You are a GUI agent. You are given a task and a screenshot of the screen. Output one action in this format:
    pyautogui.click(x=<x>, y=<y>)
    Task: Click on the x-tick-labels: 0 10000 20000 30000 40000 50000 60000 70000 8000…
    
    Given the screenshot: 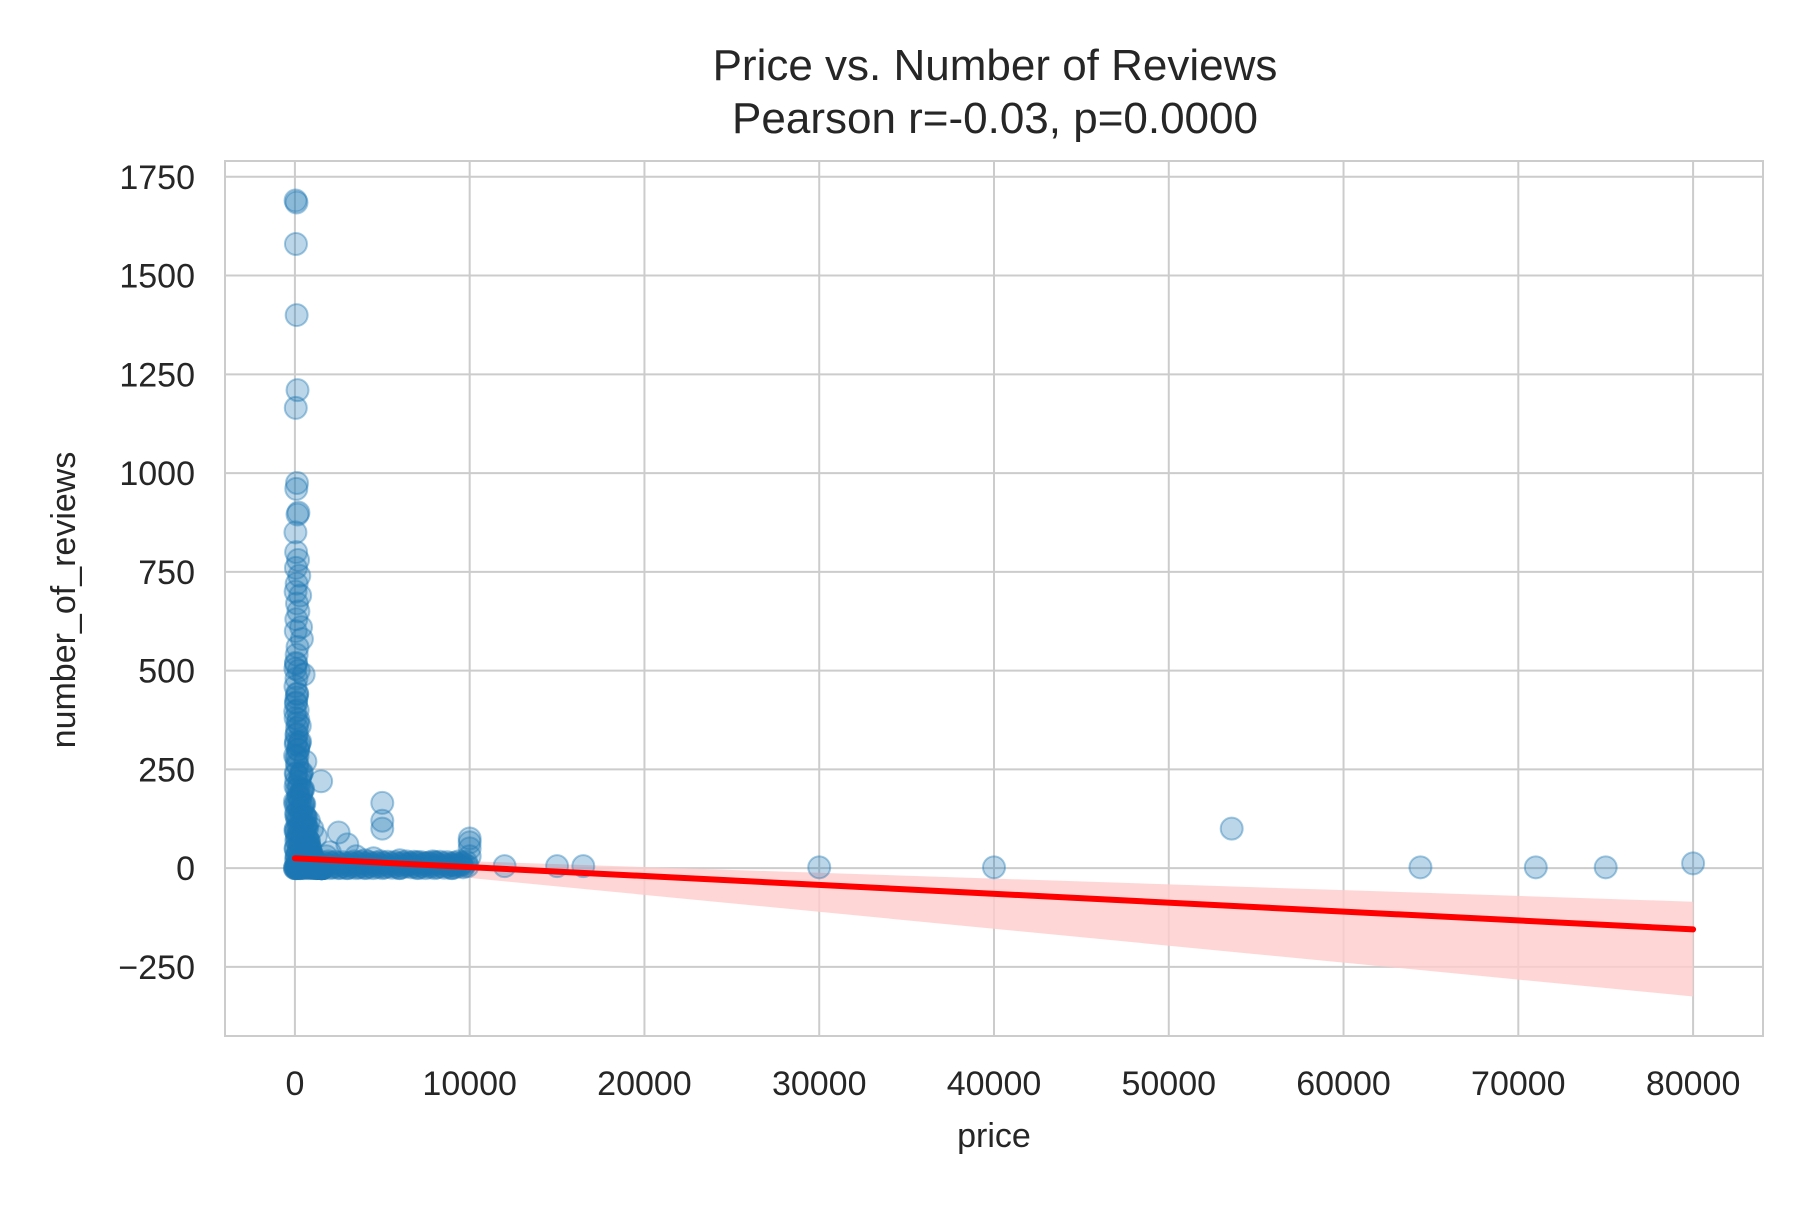 What is the action you would take?
    pyautogui.click(x=1012, y=1084)
    